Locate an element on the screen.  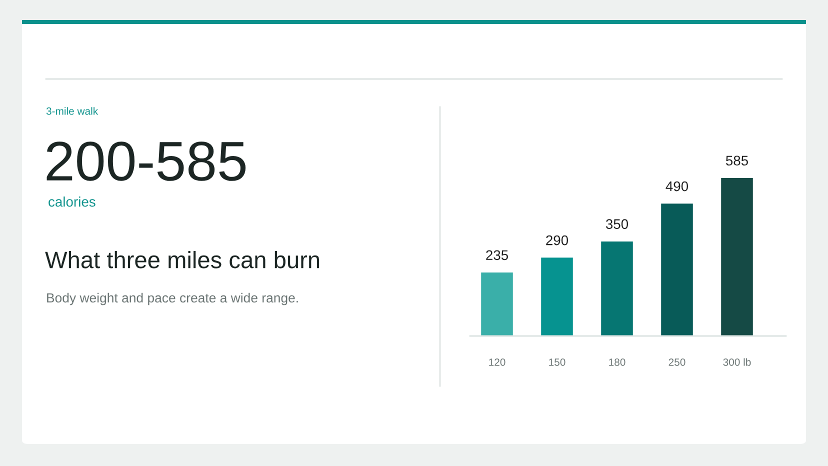
data-label: 490 is located at coordinates (677, 186).